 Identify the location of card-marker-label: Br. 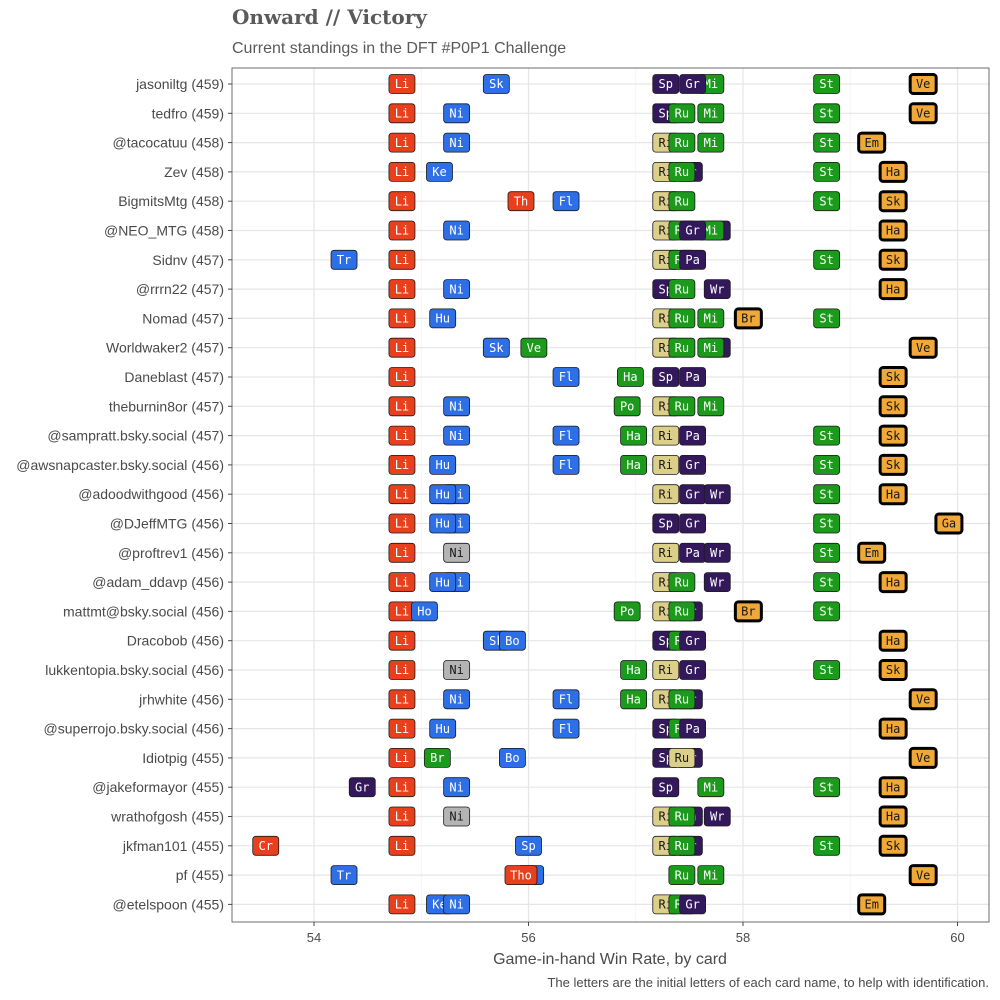
(437, 758).